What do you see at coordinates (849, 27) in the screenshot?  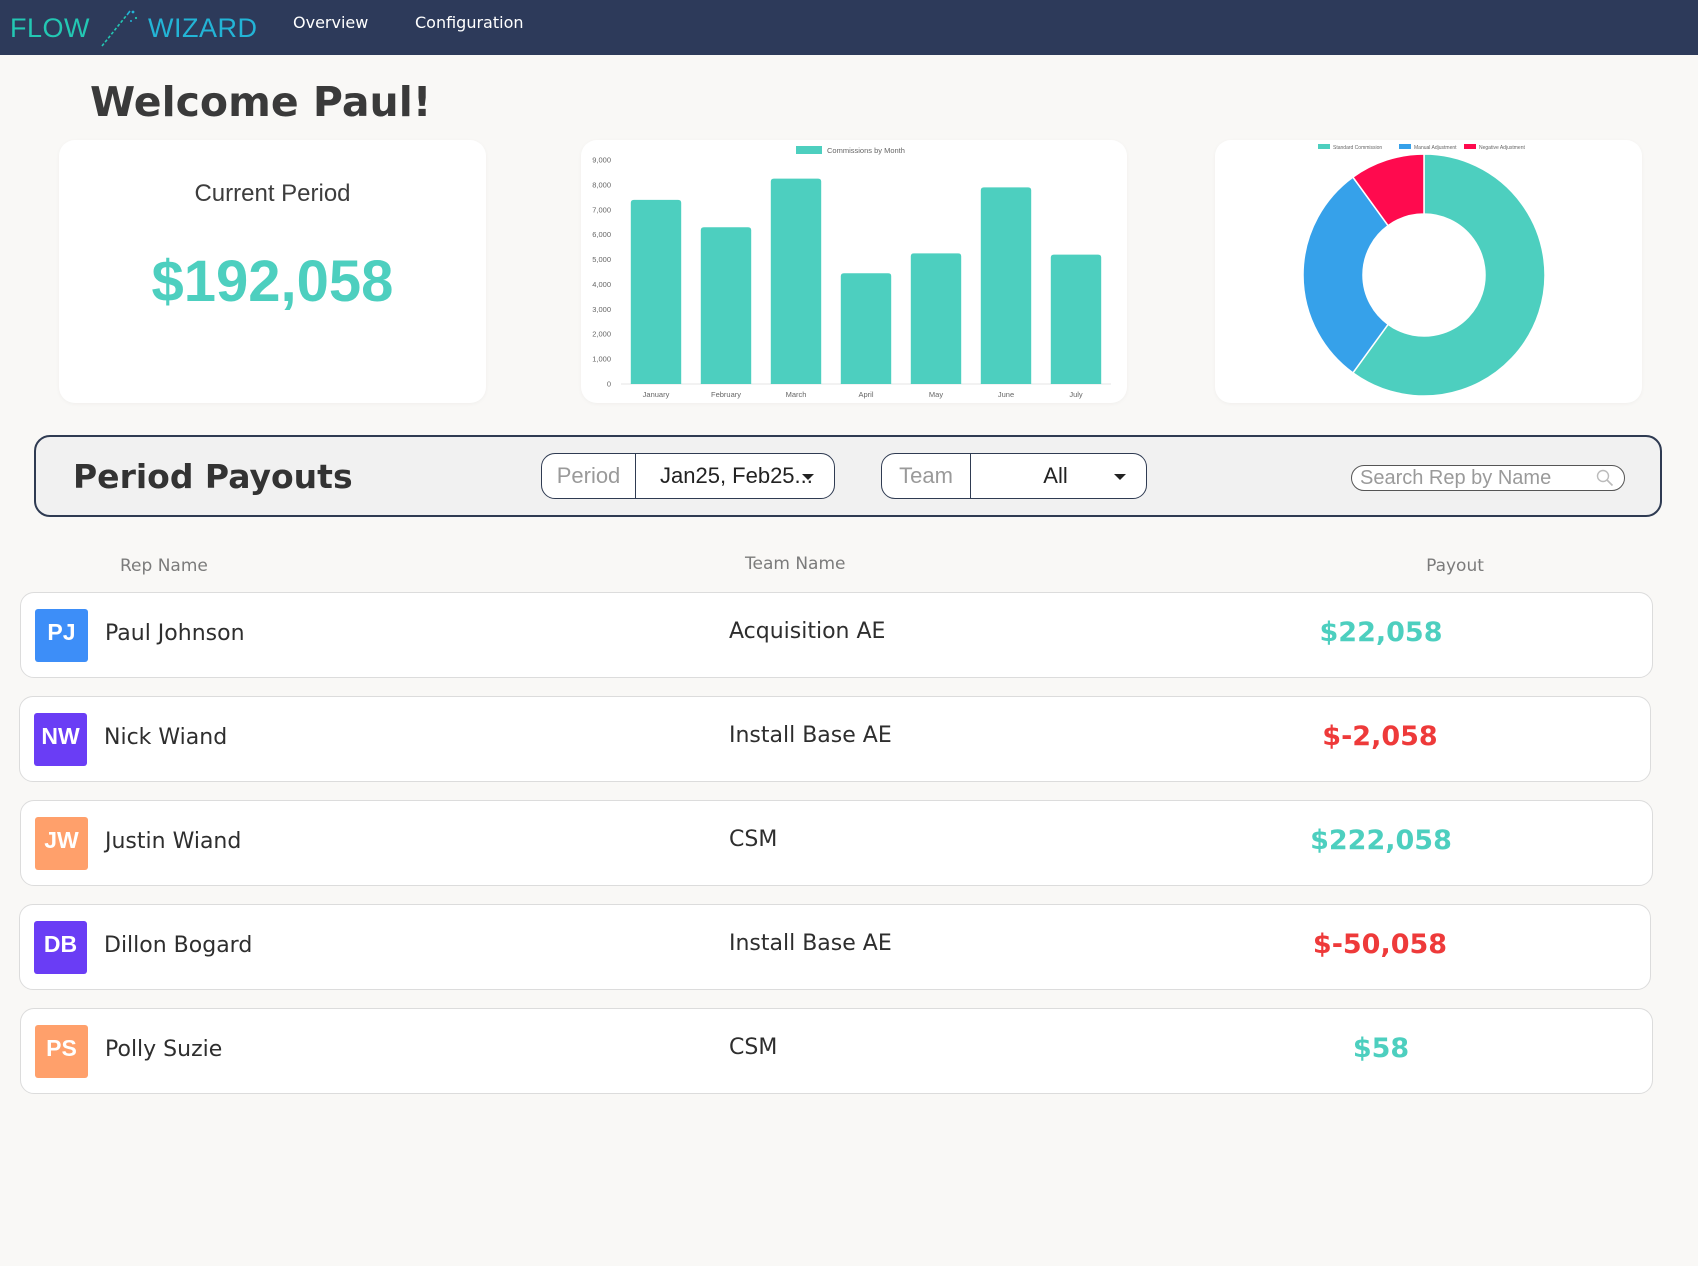 I see `top-nav-bar: FLOW WIZARD Overview Configuration` at bounding box center [849, 27].